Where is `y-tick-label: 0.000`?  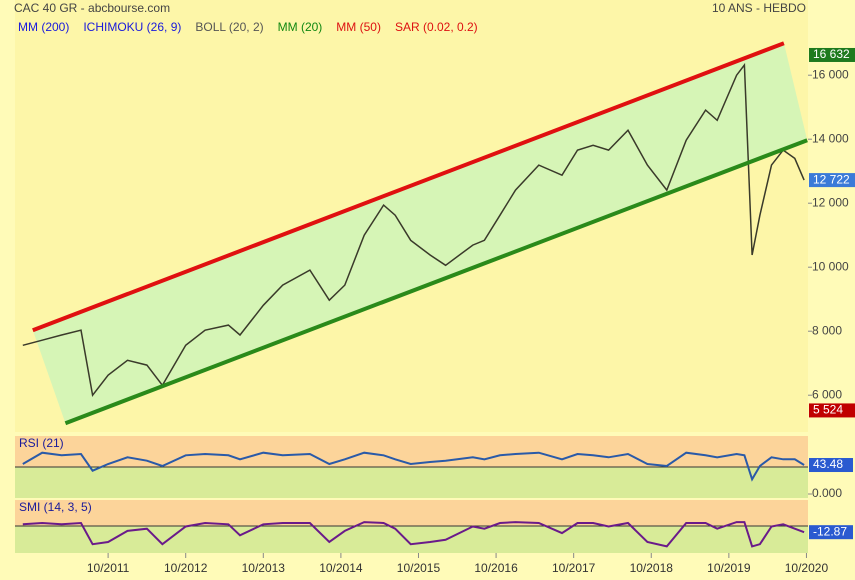
y-tick-label: 0.000 is located at coordinates (827, 493).